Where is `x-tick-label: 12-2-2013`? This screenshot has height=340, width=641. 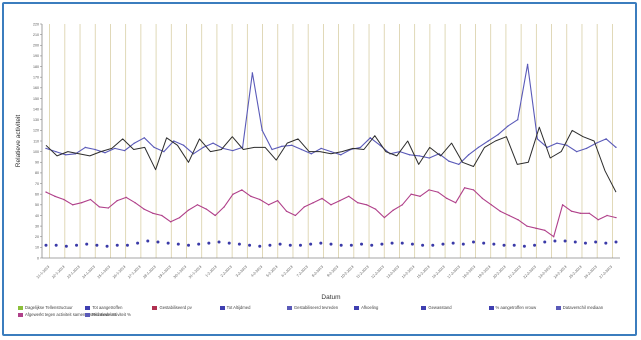 x-tick-label: 12-2-2013 is located at coordinates (378, 272).